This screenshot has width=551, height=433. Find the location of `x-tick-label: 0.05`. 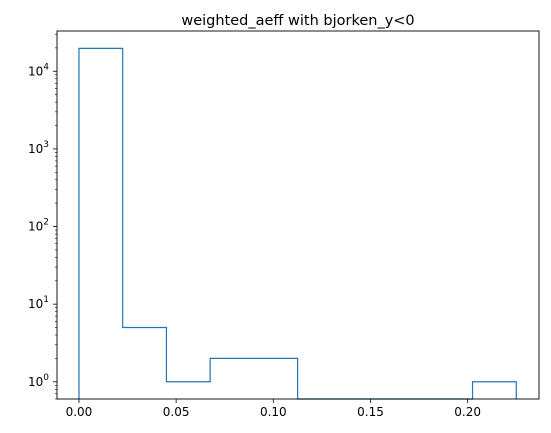

x-tick-label: 0.05 is located at coordinates (176, 412).